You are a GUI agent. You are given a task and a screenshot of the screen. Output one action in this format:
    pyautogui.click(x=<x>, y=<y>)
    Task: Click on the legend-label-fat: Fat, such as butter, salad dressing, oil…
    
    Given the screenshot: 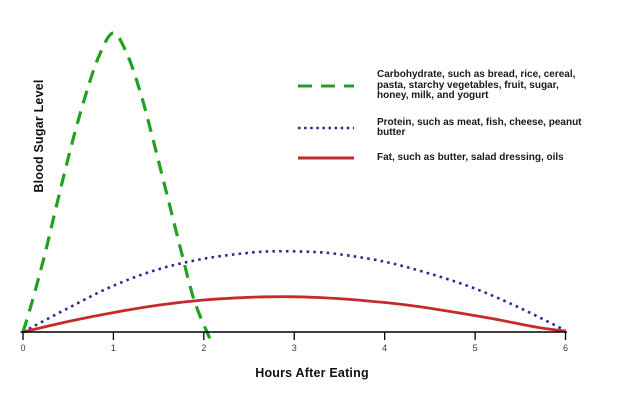 What is the action you would take?
    pyautogui.click(x=470, y=157)
    